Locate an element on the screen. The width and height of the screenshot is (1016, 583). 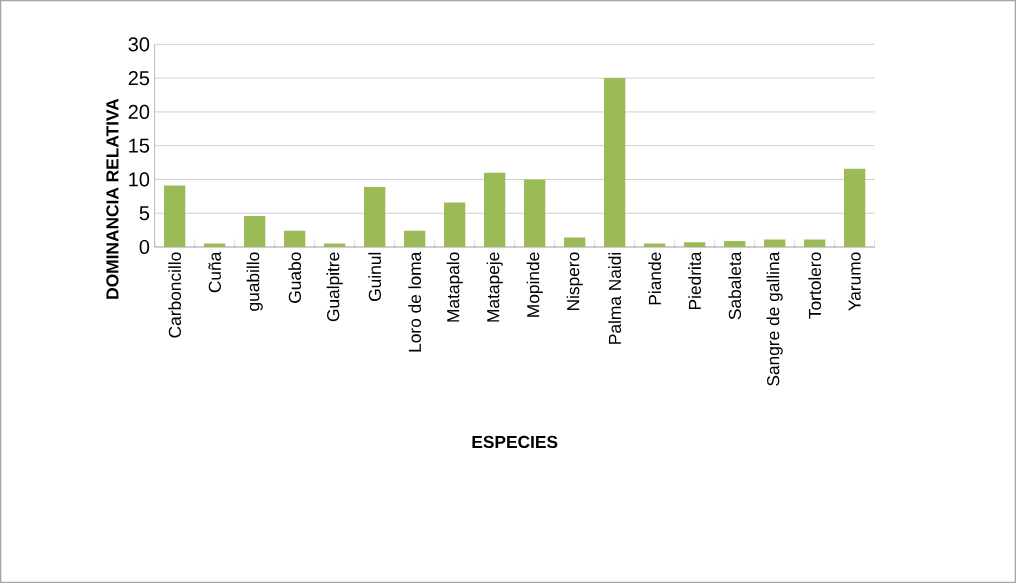
y-tick-label: 15 is located at coordinates (139, 145).